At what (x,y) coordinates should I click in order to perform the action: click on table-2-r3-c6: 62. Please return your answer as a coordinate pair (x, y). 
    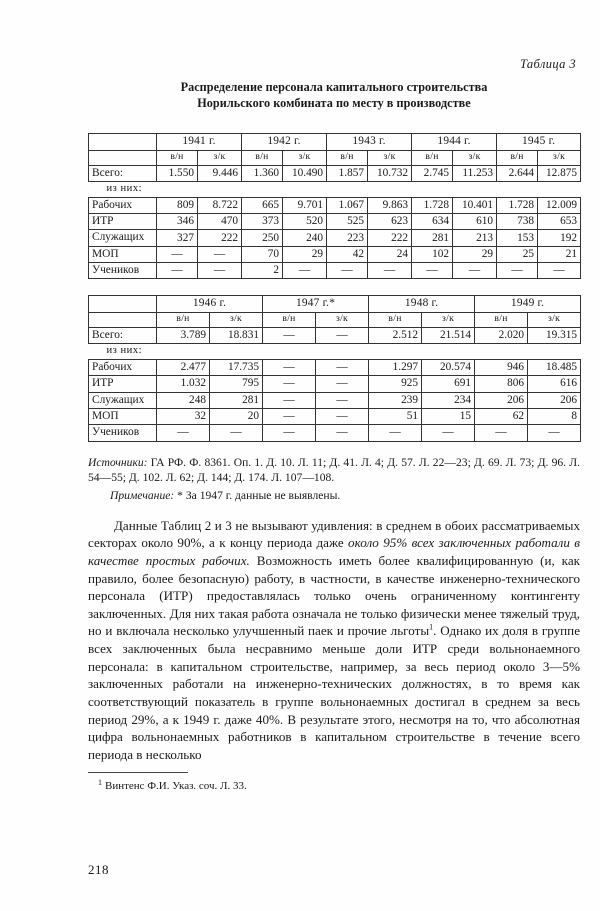
    Looking at the image, I should click on (501, 416).